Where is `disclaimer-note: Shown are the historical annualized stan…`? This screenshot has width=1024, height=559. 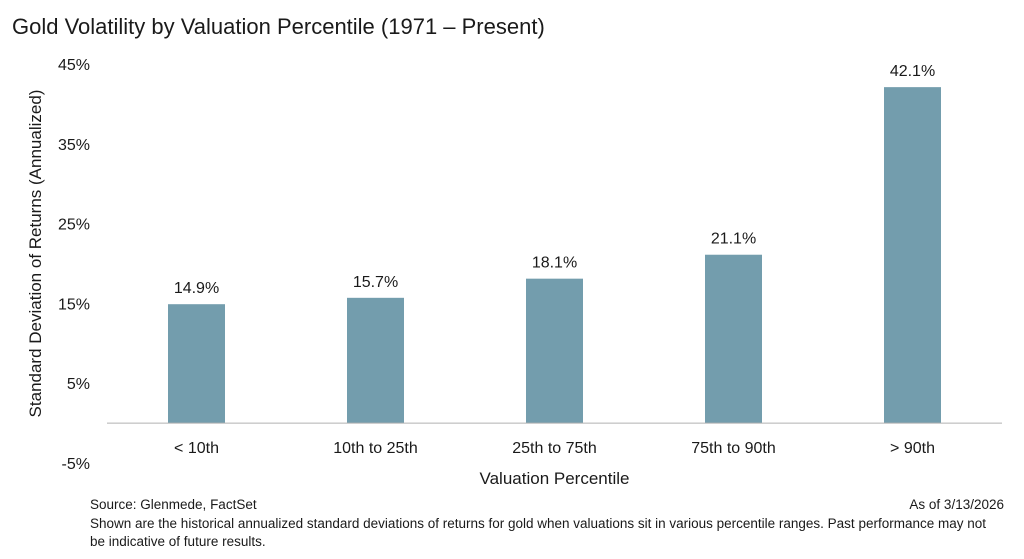 disclaimer-note: Shown are the historical annualized stan… is located at coordinates (538, 532).